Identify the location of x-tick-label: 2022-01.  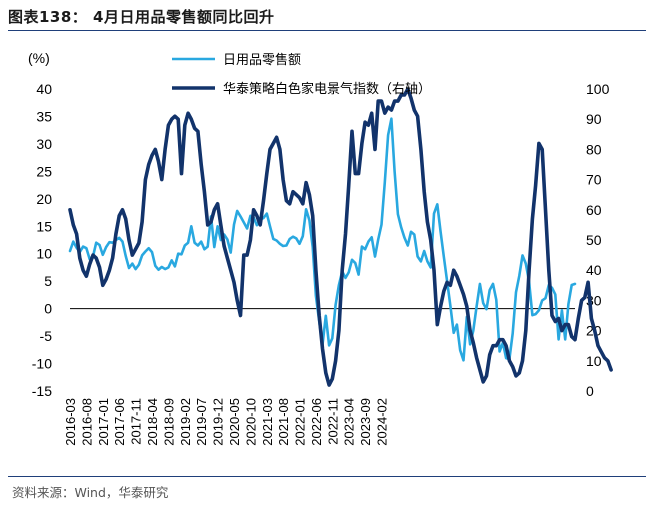
(300, 422).